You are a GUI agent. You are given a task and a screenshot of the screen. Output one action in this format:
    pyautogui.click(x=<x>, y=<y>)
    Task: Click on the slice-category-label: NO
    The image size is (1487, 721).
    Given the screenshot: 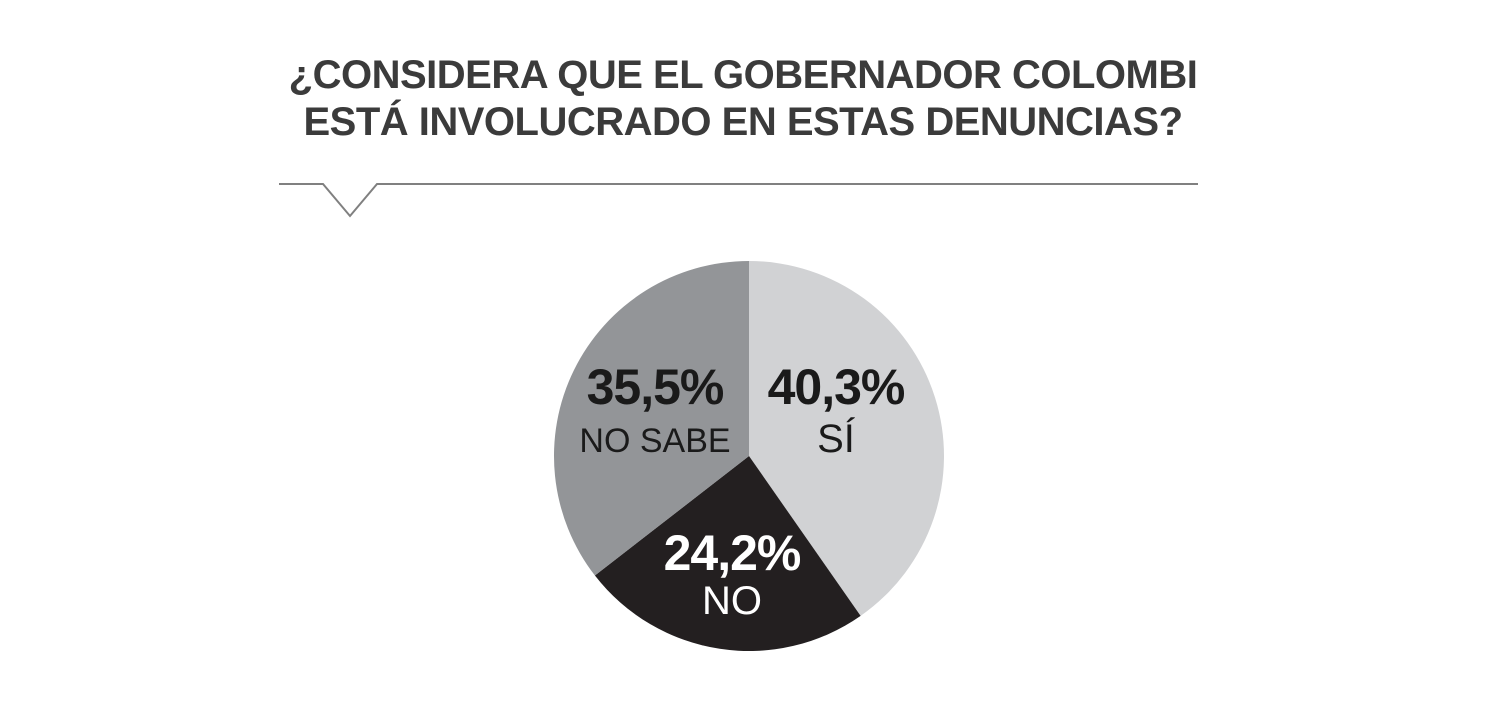 What is the action you would take?
    pyautogui.click(x=732, y=601)
    